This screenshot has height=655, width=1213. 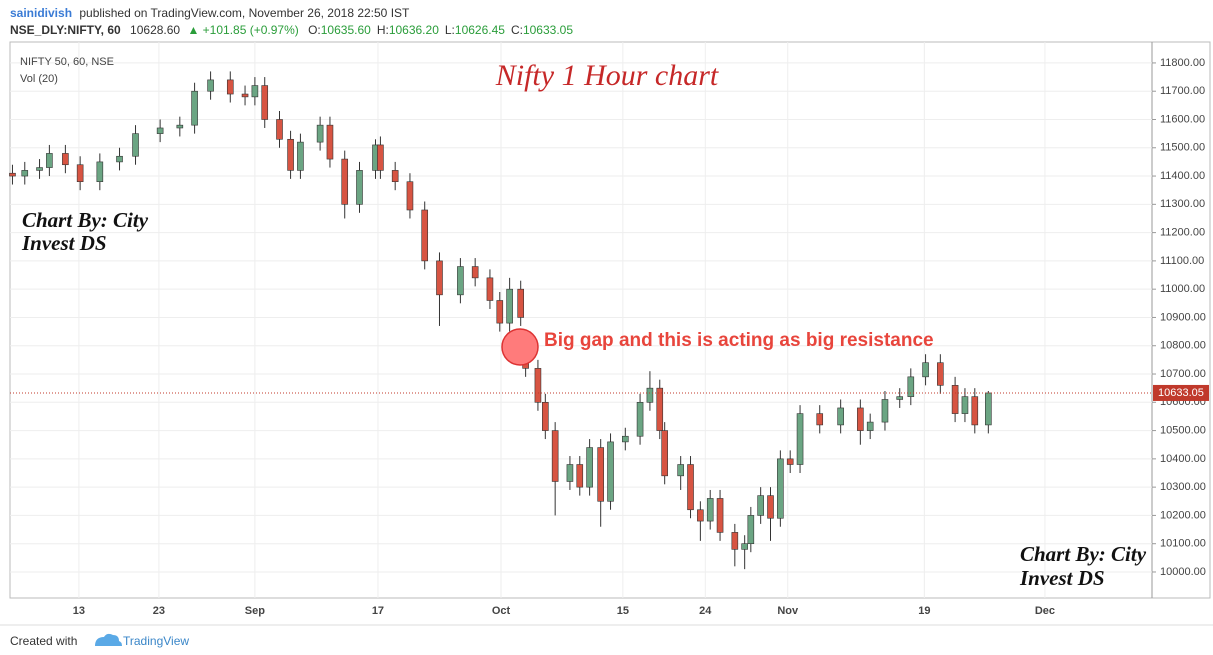 What do you see at coordinates (1182, 233) in the screenshot?
I see `y-tick-label: 11200.00` at bounding box center [1182, 233].